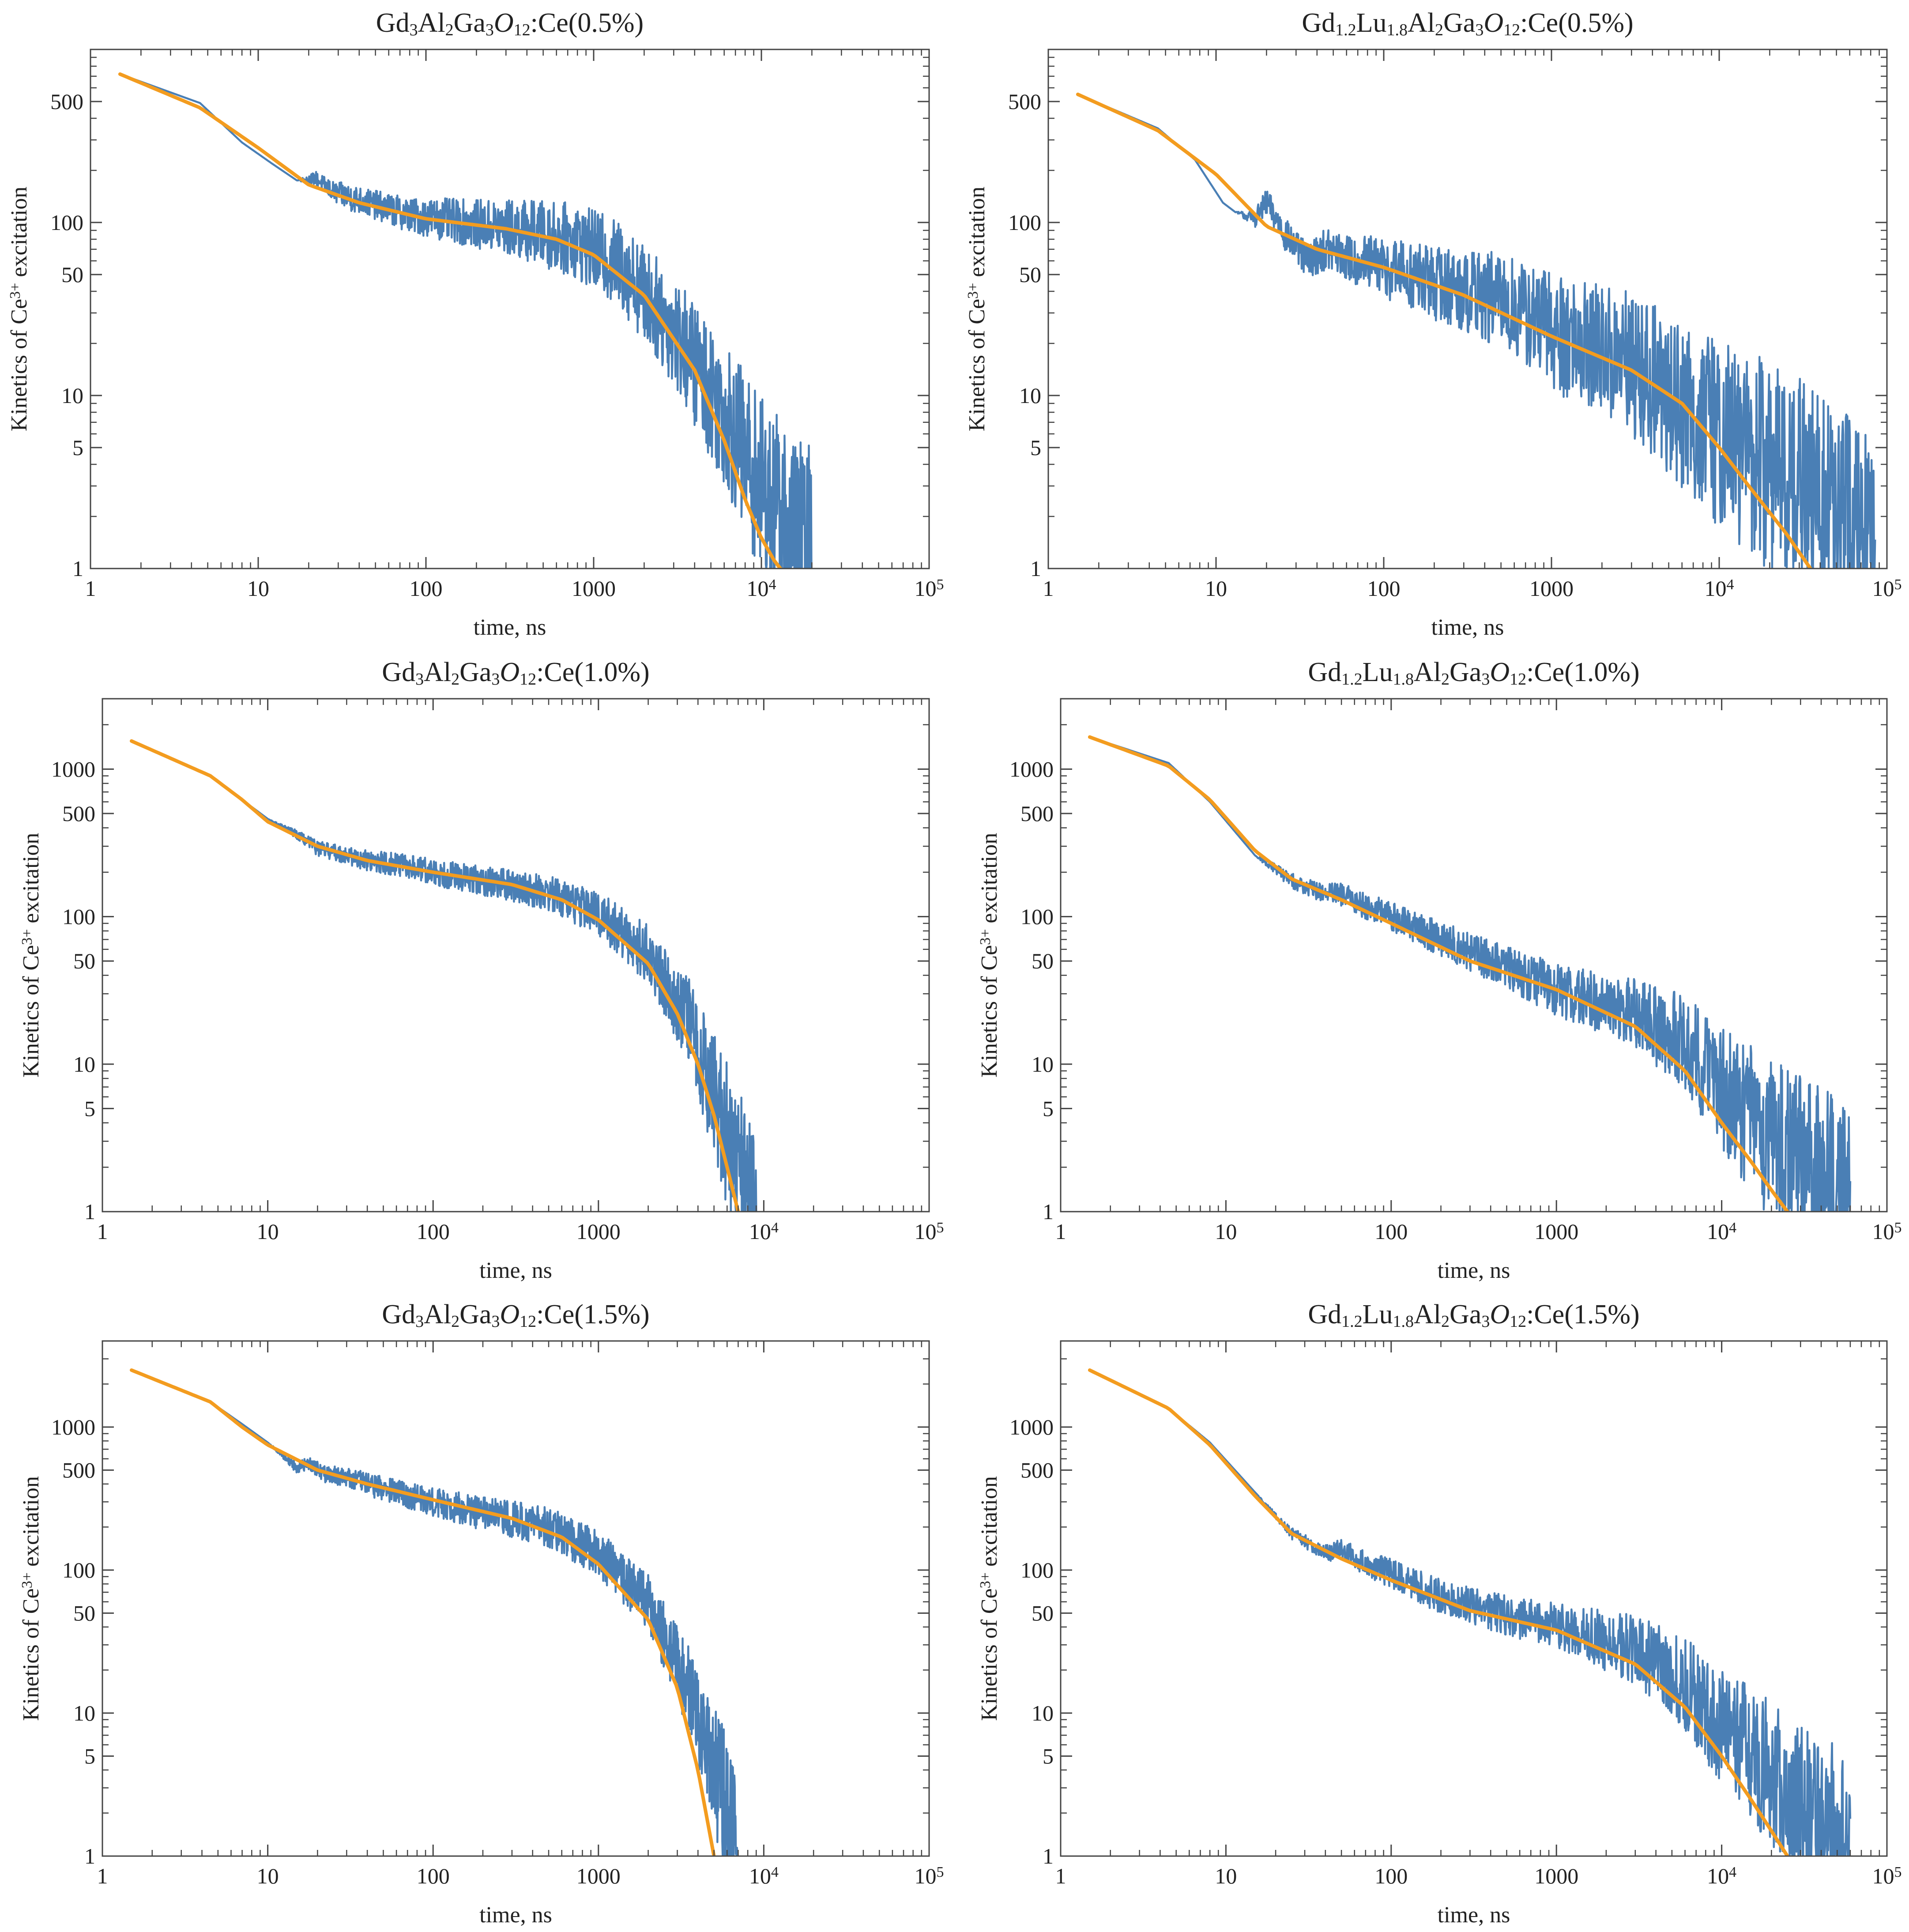  I want to click on y-axis-label: Kinetics of Ce3+ excitation, so click(31, 1599).